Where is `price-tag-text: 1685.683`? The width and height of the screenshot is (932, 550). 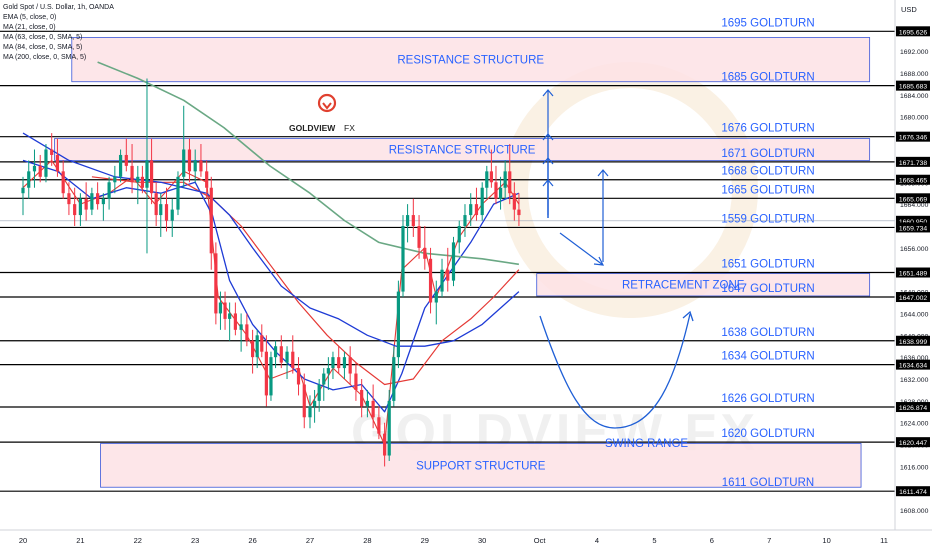
price-tag-text: 1685.683 is located at coordinates (913, 87).